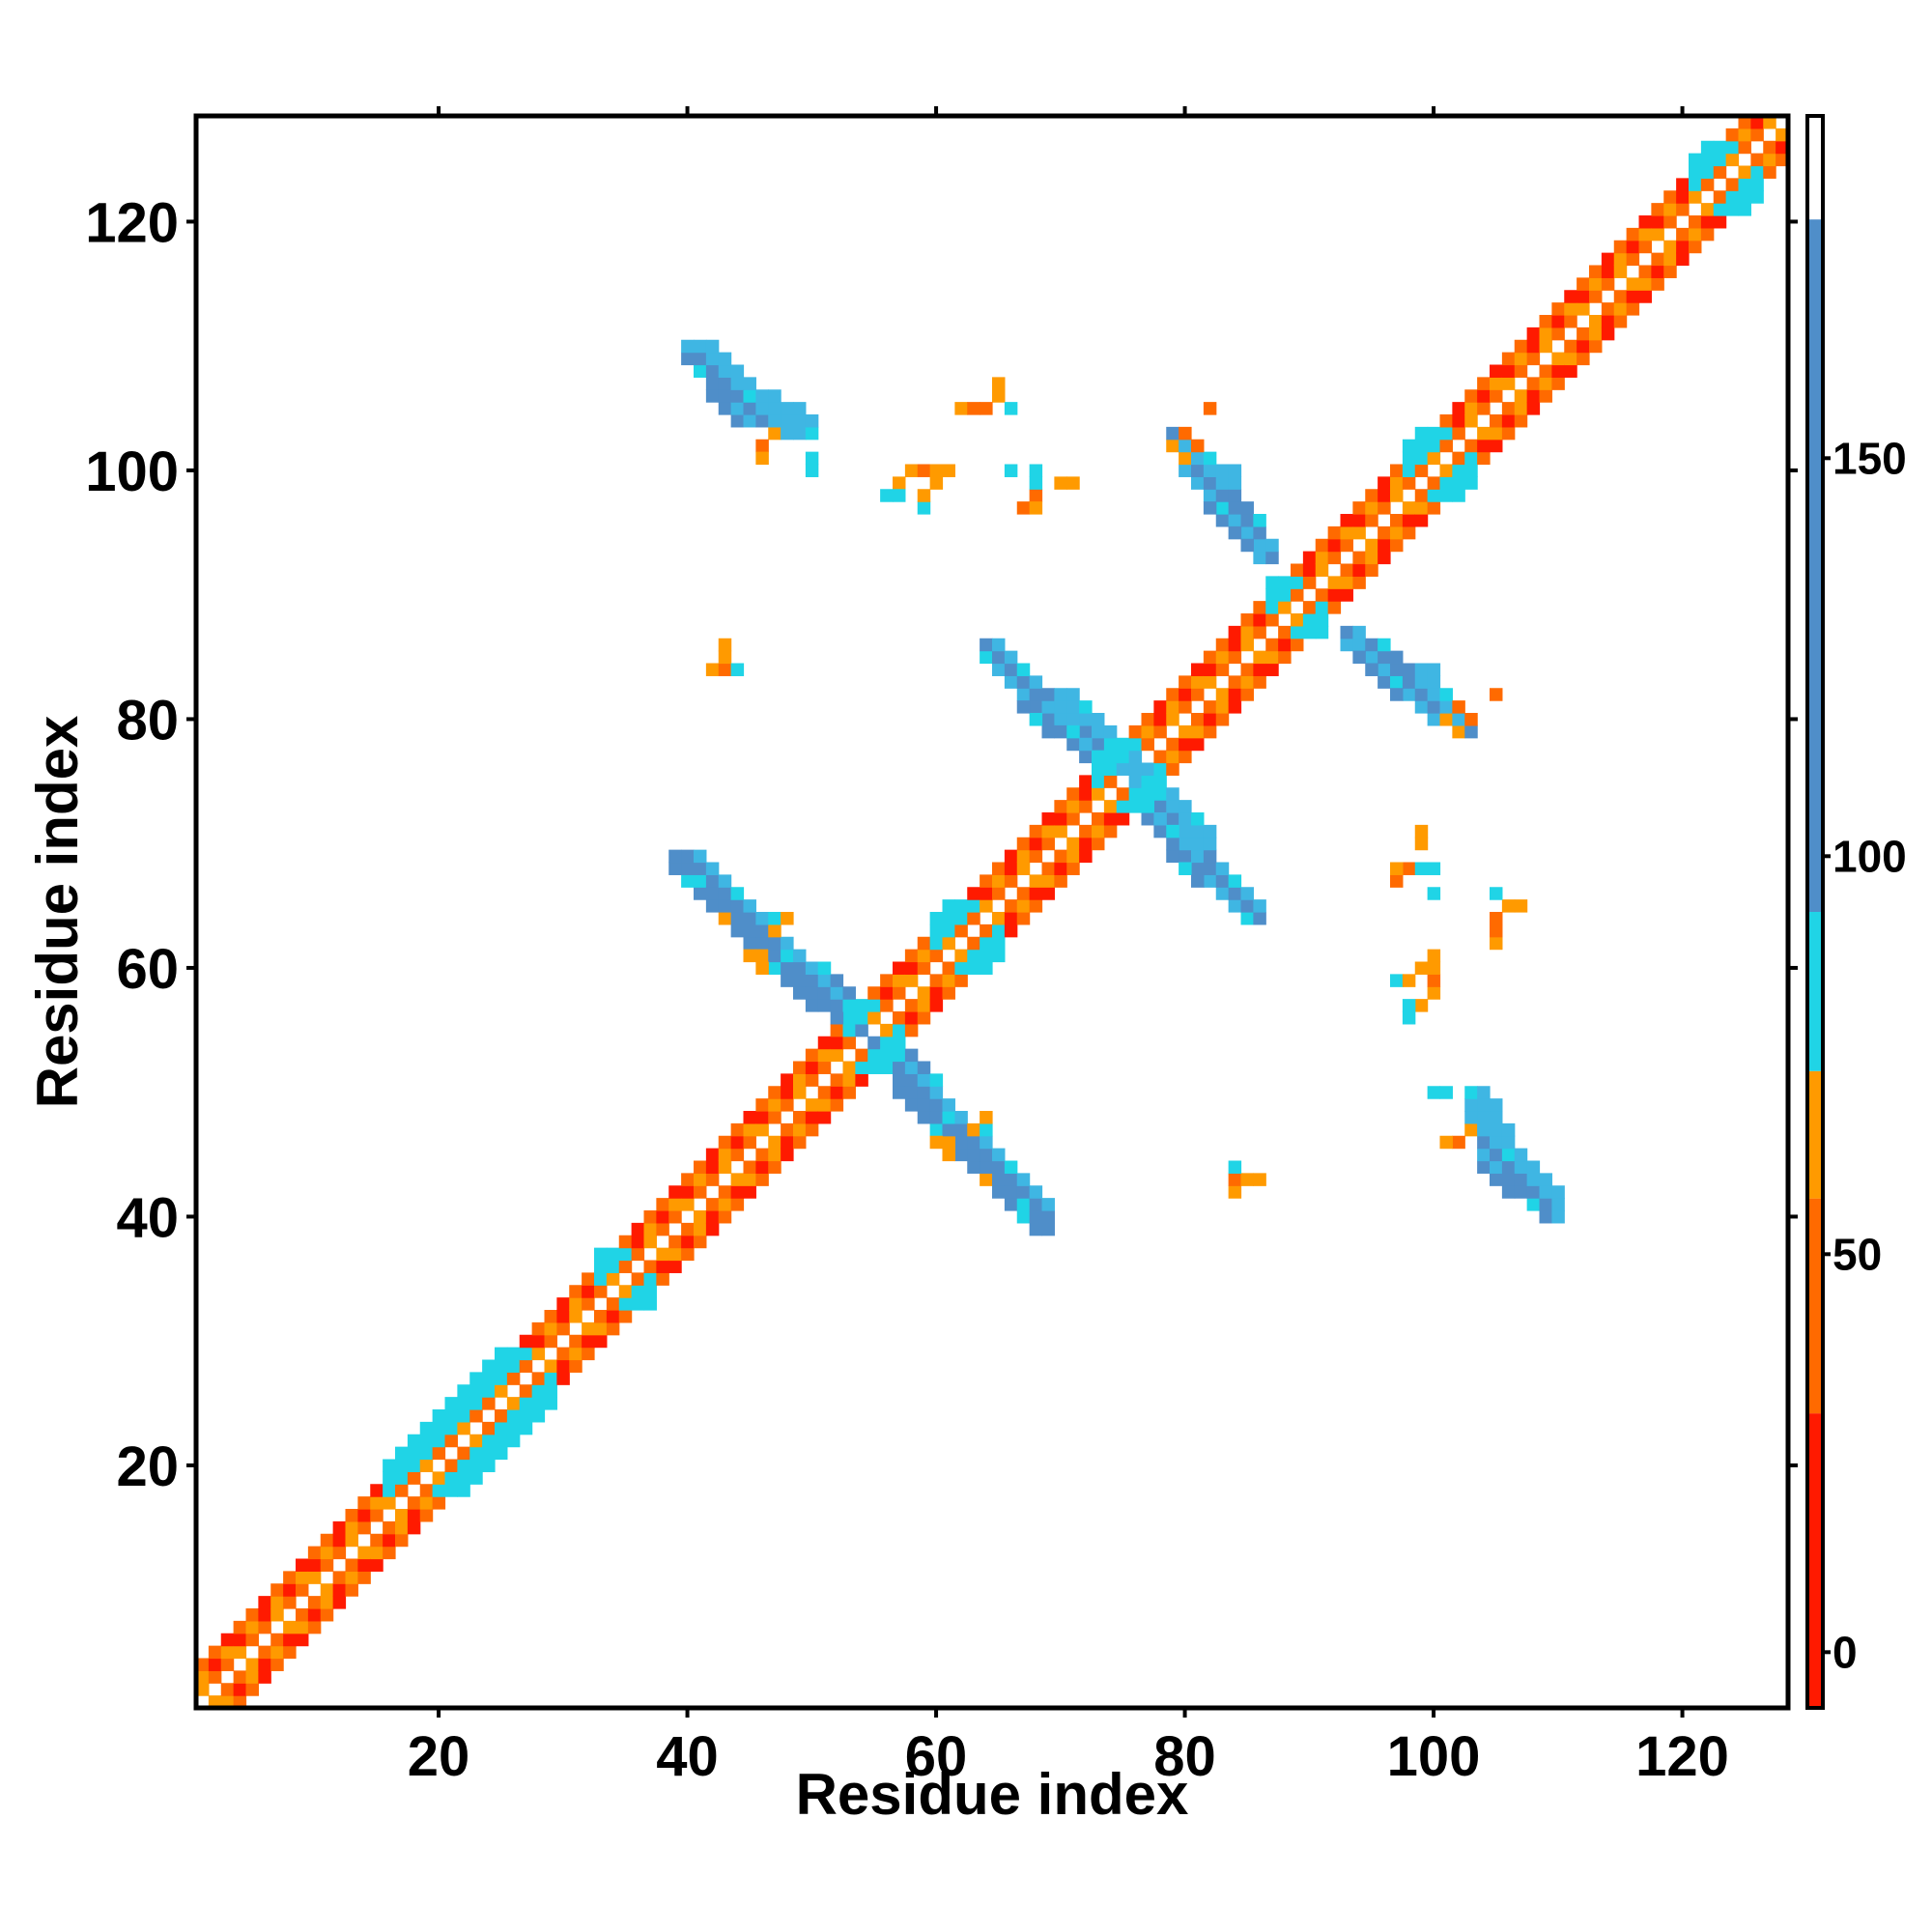 The height and width of the screenshot is (1932, 1932). I want to click on colorbar-frame, so click(1815, 912).